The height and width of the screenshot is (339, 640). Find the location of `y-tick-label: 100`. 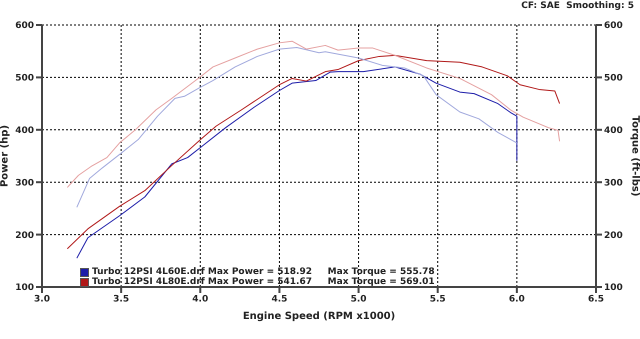

y-tick-label: 100 is located at coordinates (24, 288).